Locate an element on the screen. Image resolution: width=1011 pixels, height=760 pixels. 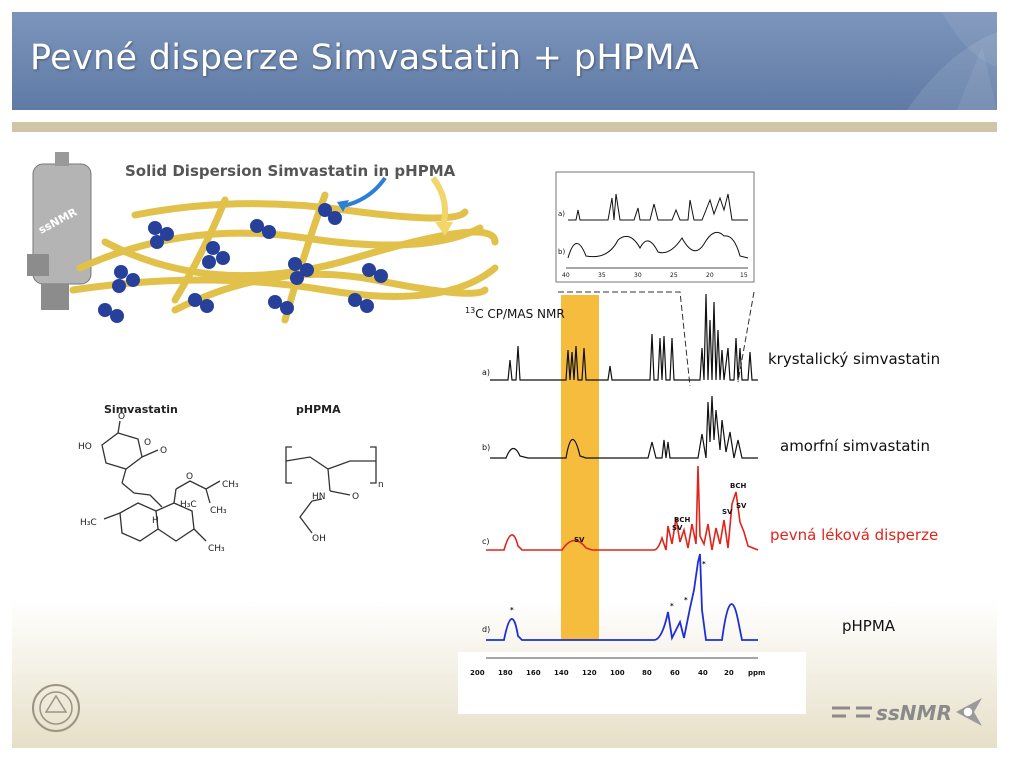
ssnmr-logo: ssNMR is located at coordinates (907, 712).